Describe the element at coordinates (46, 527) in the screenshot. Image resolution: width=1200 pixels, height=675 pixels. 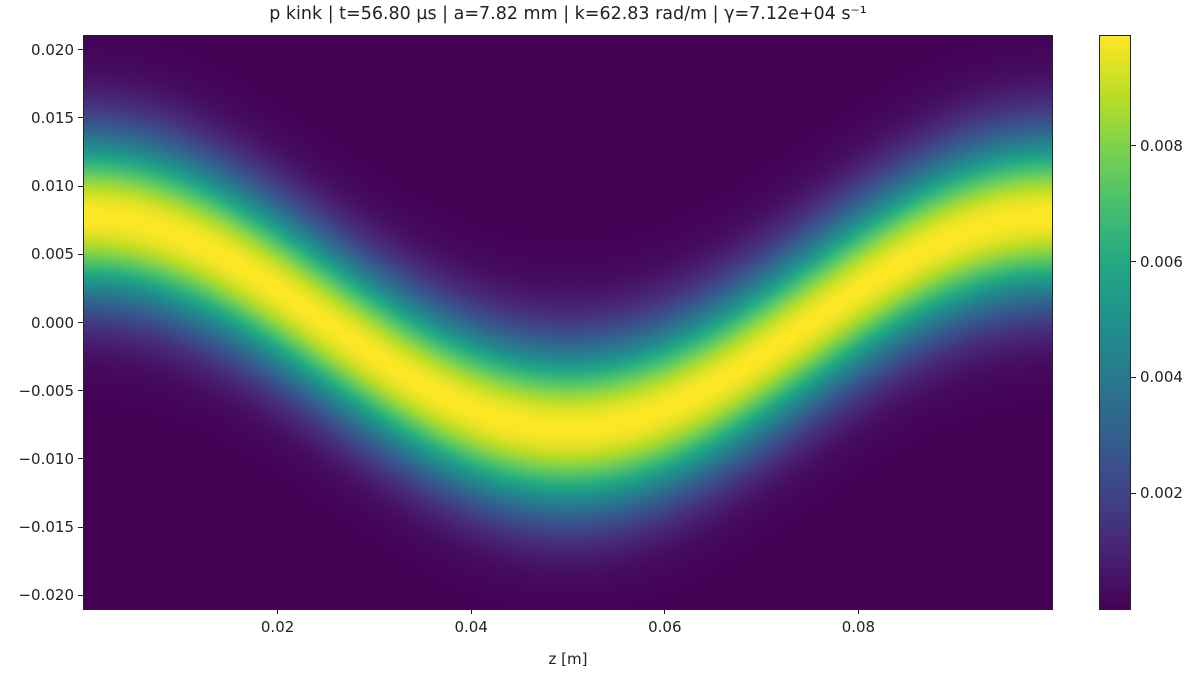
I see `y-tick-label: −0.015` at that location.